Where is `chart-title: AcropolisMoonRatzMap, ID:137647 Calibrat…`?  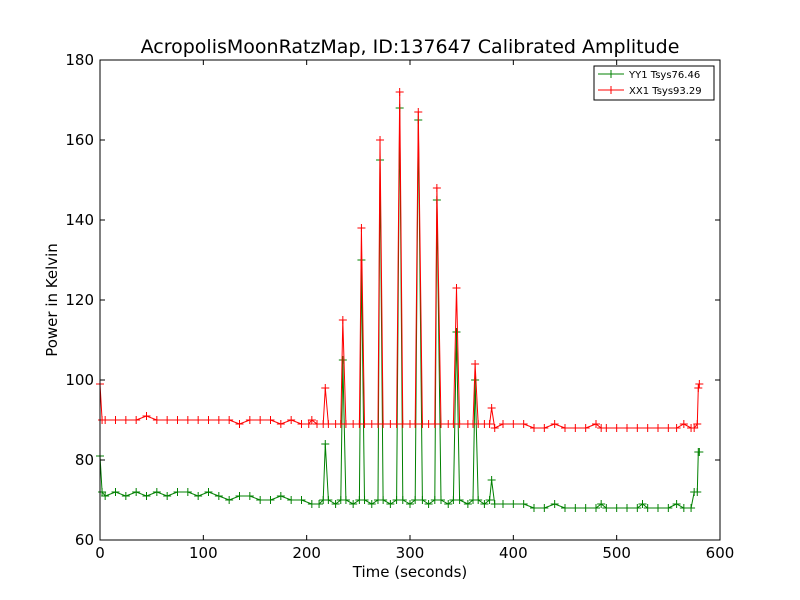 chart-title: AcropolisMoonRatzMap, ID:137647 Calibrat… is located at coordinates (410, 47).